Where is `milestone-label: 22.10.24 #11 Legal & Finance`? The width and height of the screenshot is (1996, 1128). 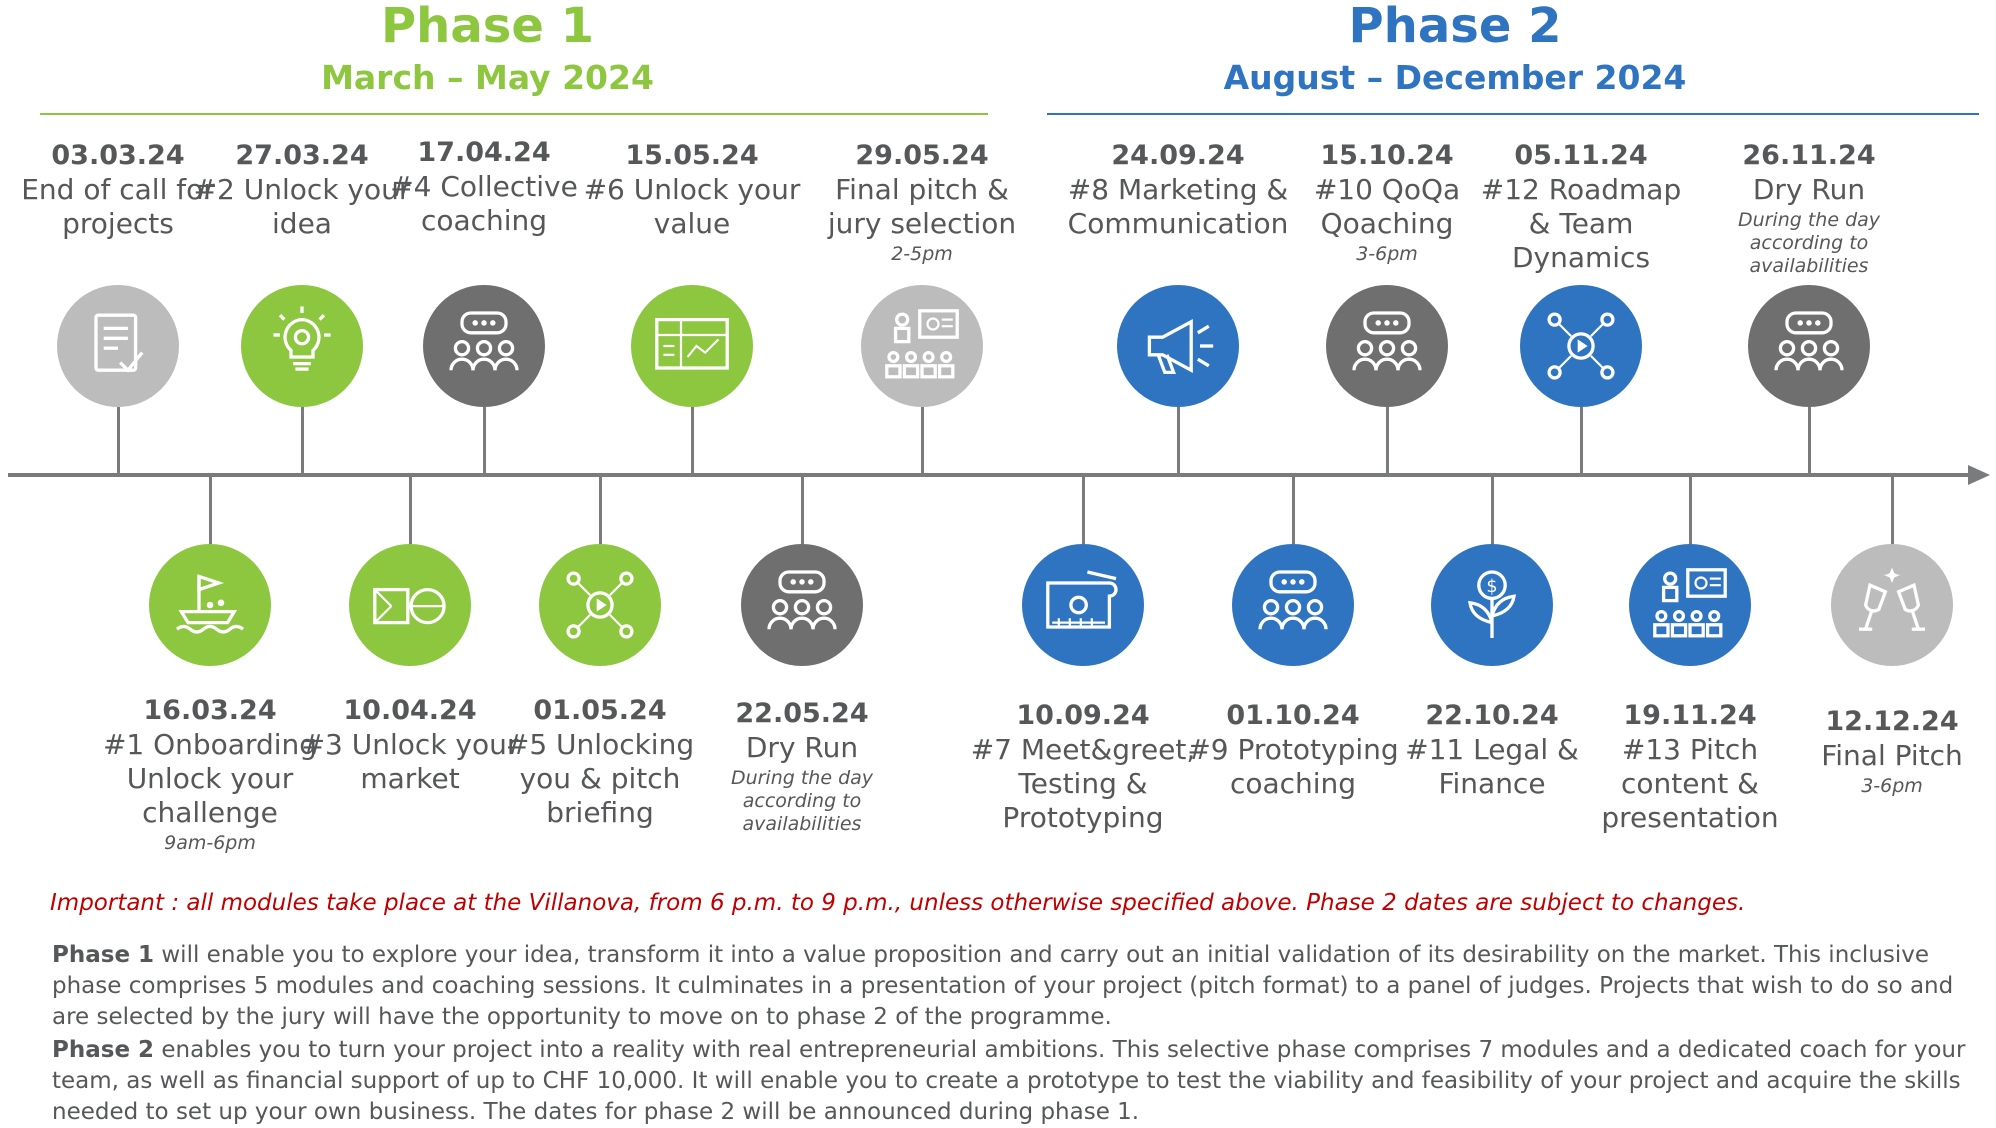
milestone-label: 22.10.24 #11 Legal & Finance is located at coordinates (1492, 750).